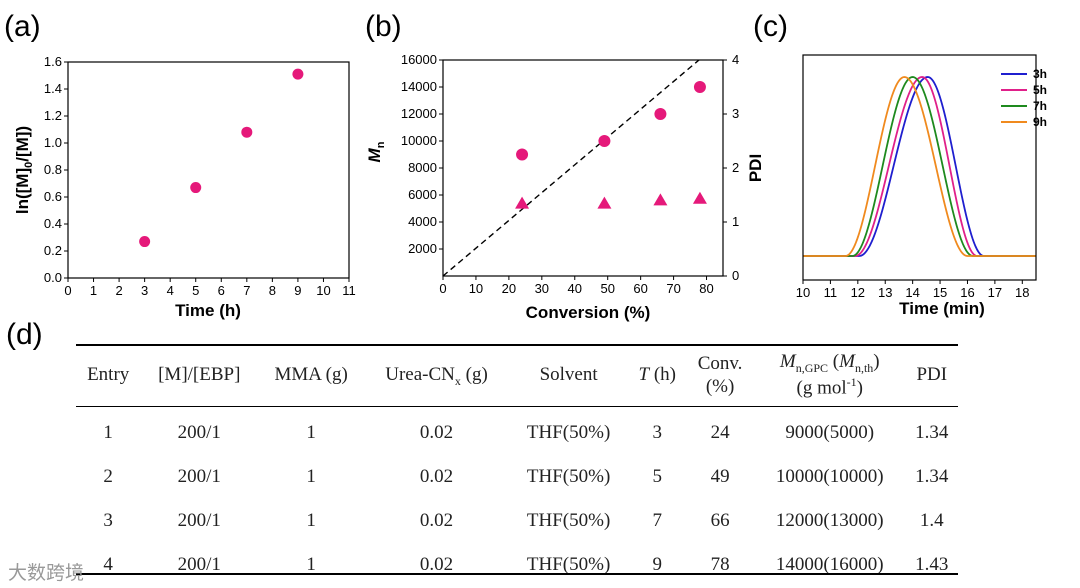  What do you see at coordinates (640, 288) in the screenshot?
I see `chart-b-xtick-label: 60` at bounding box center [640, 288].